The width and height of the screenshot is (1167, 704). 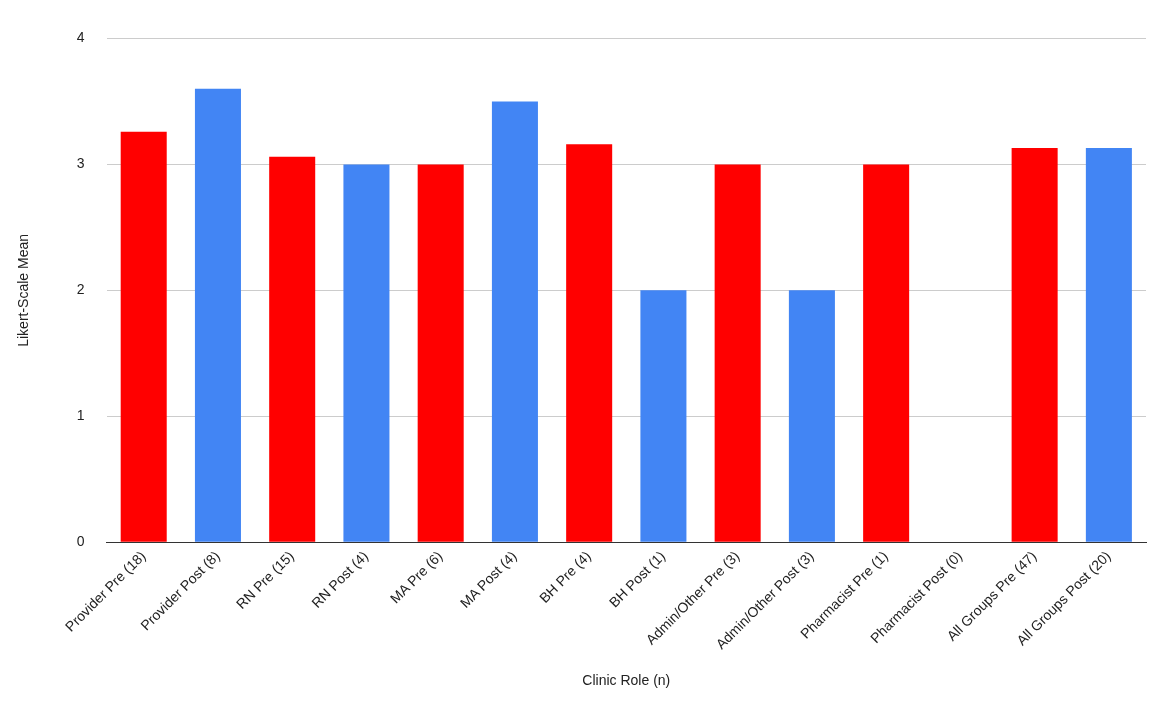 I want to click on x-tick-label: MA Pre (6), so click(x=416, y=577).